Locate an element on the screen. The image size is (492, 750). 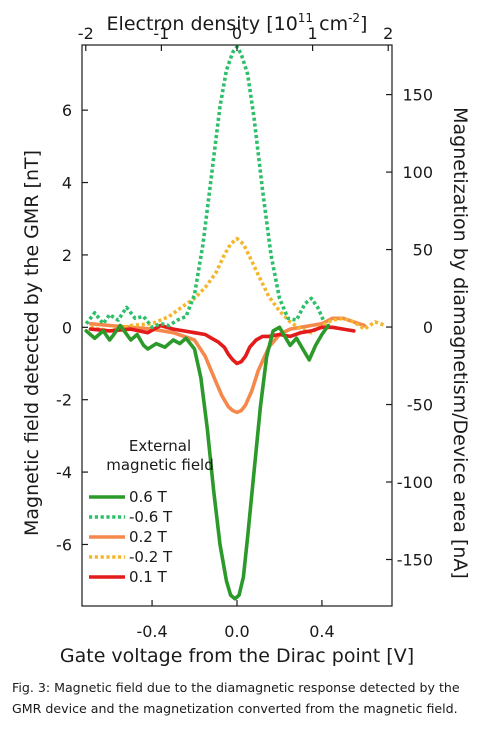
y-tick-label: 4 is located at coordinates (67, 183).